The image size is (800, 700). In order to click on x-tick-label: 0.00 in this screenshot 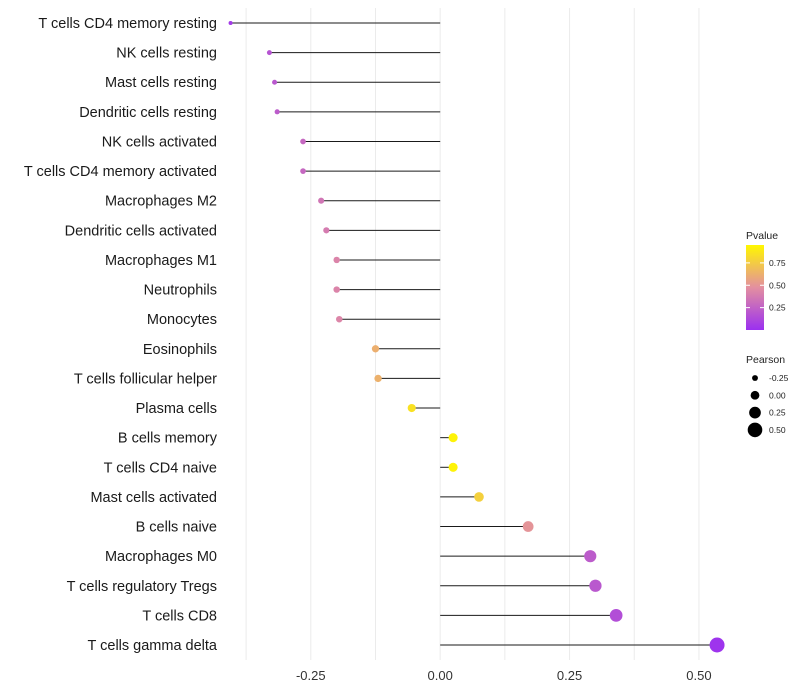, I will do `click(440, 675)`.